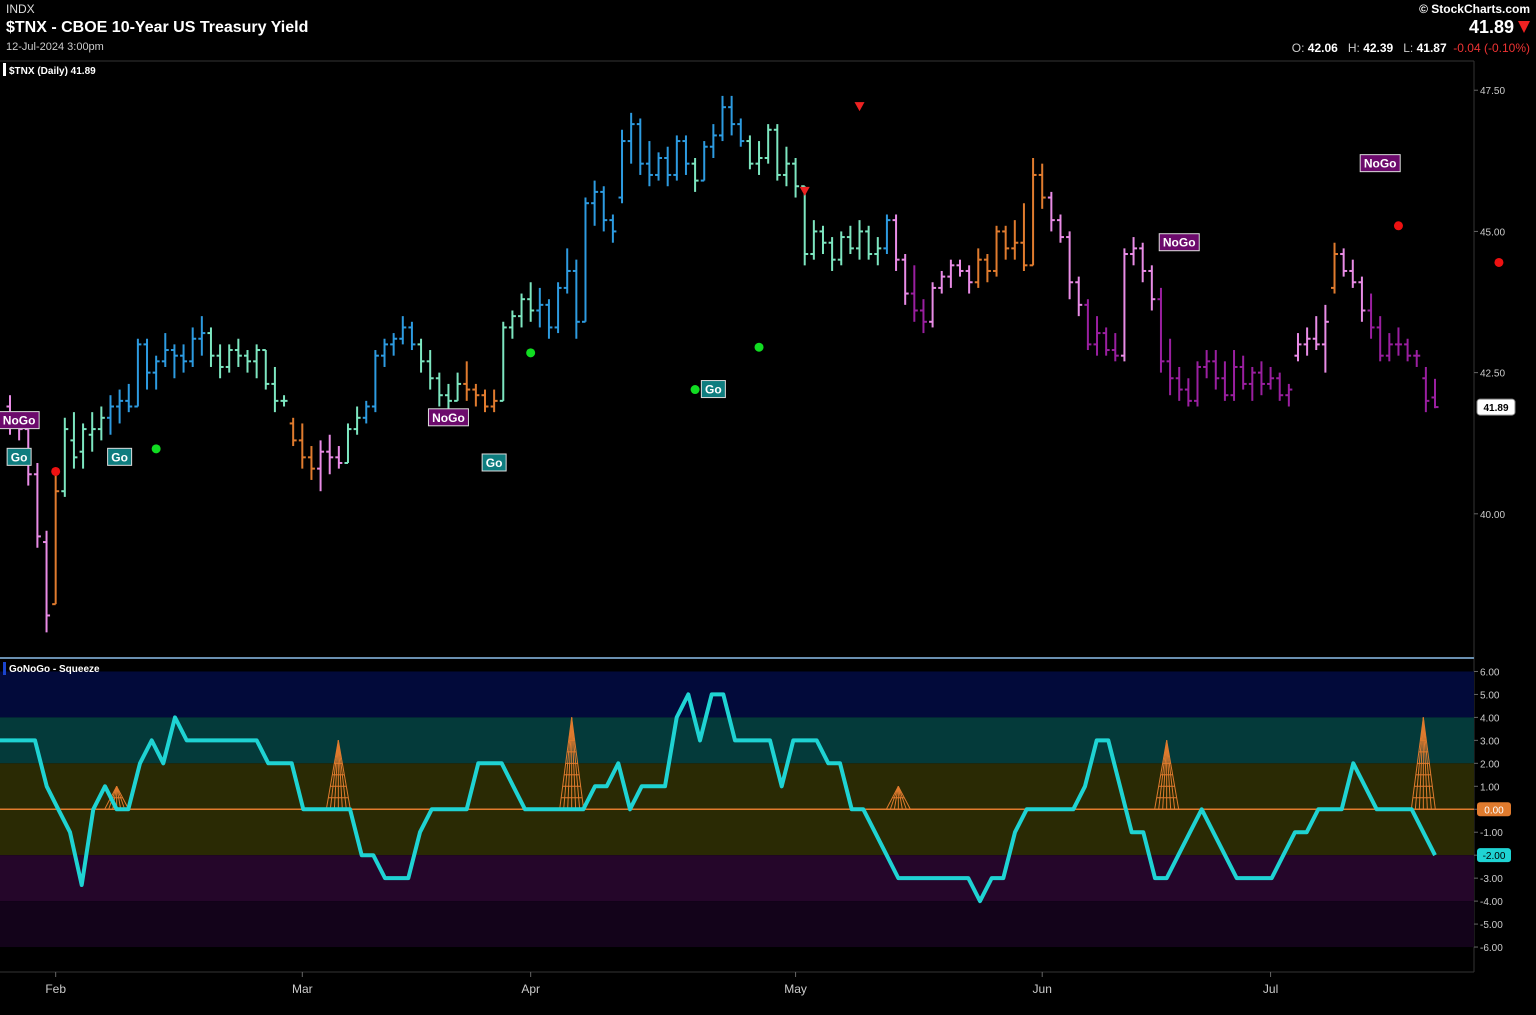 The image size is (1536, 1015). I want to click on osc-tick-label: -3.00, so click(1491, 879).